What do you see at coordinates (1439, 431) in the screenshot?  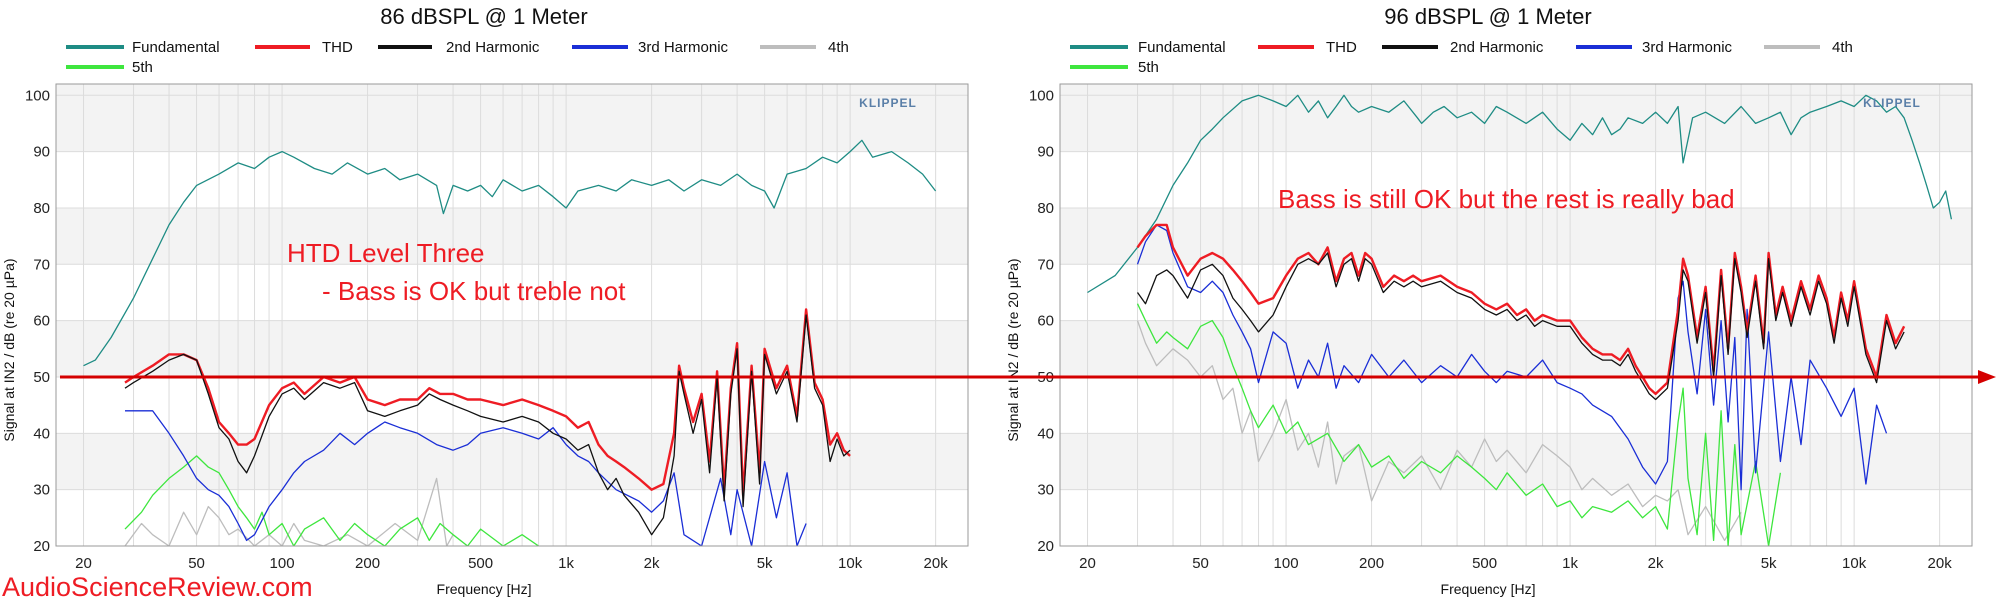 I see `series-line-h4` at bounding box center [1439, 431].